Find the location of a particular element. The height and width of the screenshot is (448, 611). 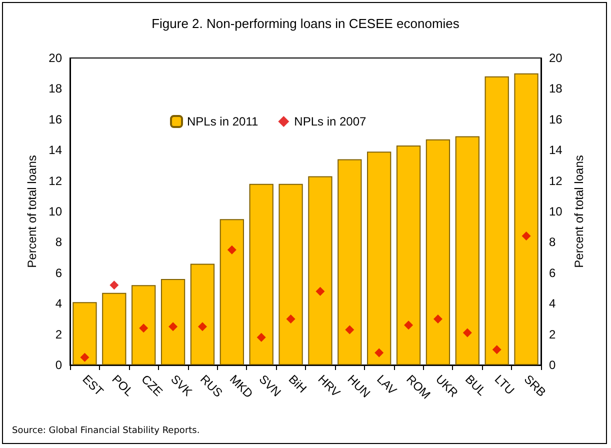

y-tick-label: 16 is located at coordinates (55, 119).